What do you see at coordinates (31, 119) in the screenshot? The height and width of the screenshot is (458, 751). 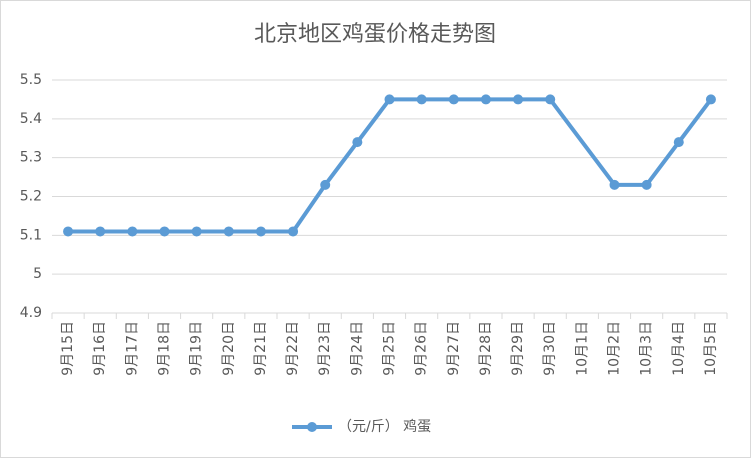 I see `y-tick-label: 5.4` at bounding box center [31, 119].